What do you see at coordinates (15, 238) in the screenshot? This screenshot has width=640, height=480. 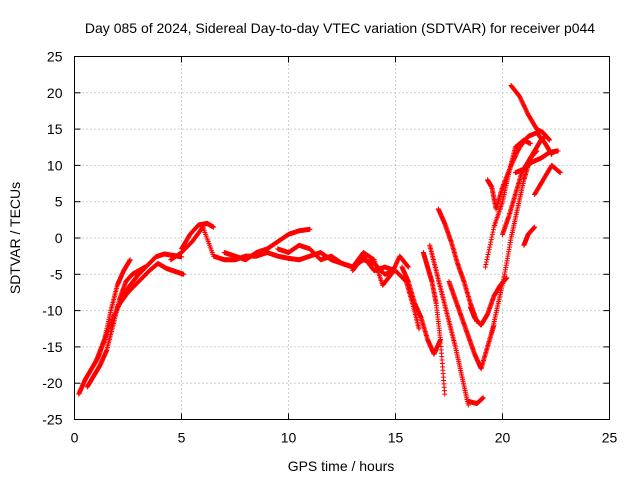 I see `y-axis-label: SDTVAR / TECUs` at bounding box center [15, 238].